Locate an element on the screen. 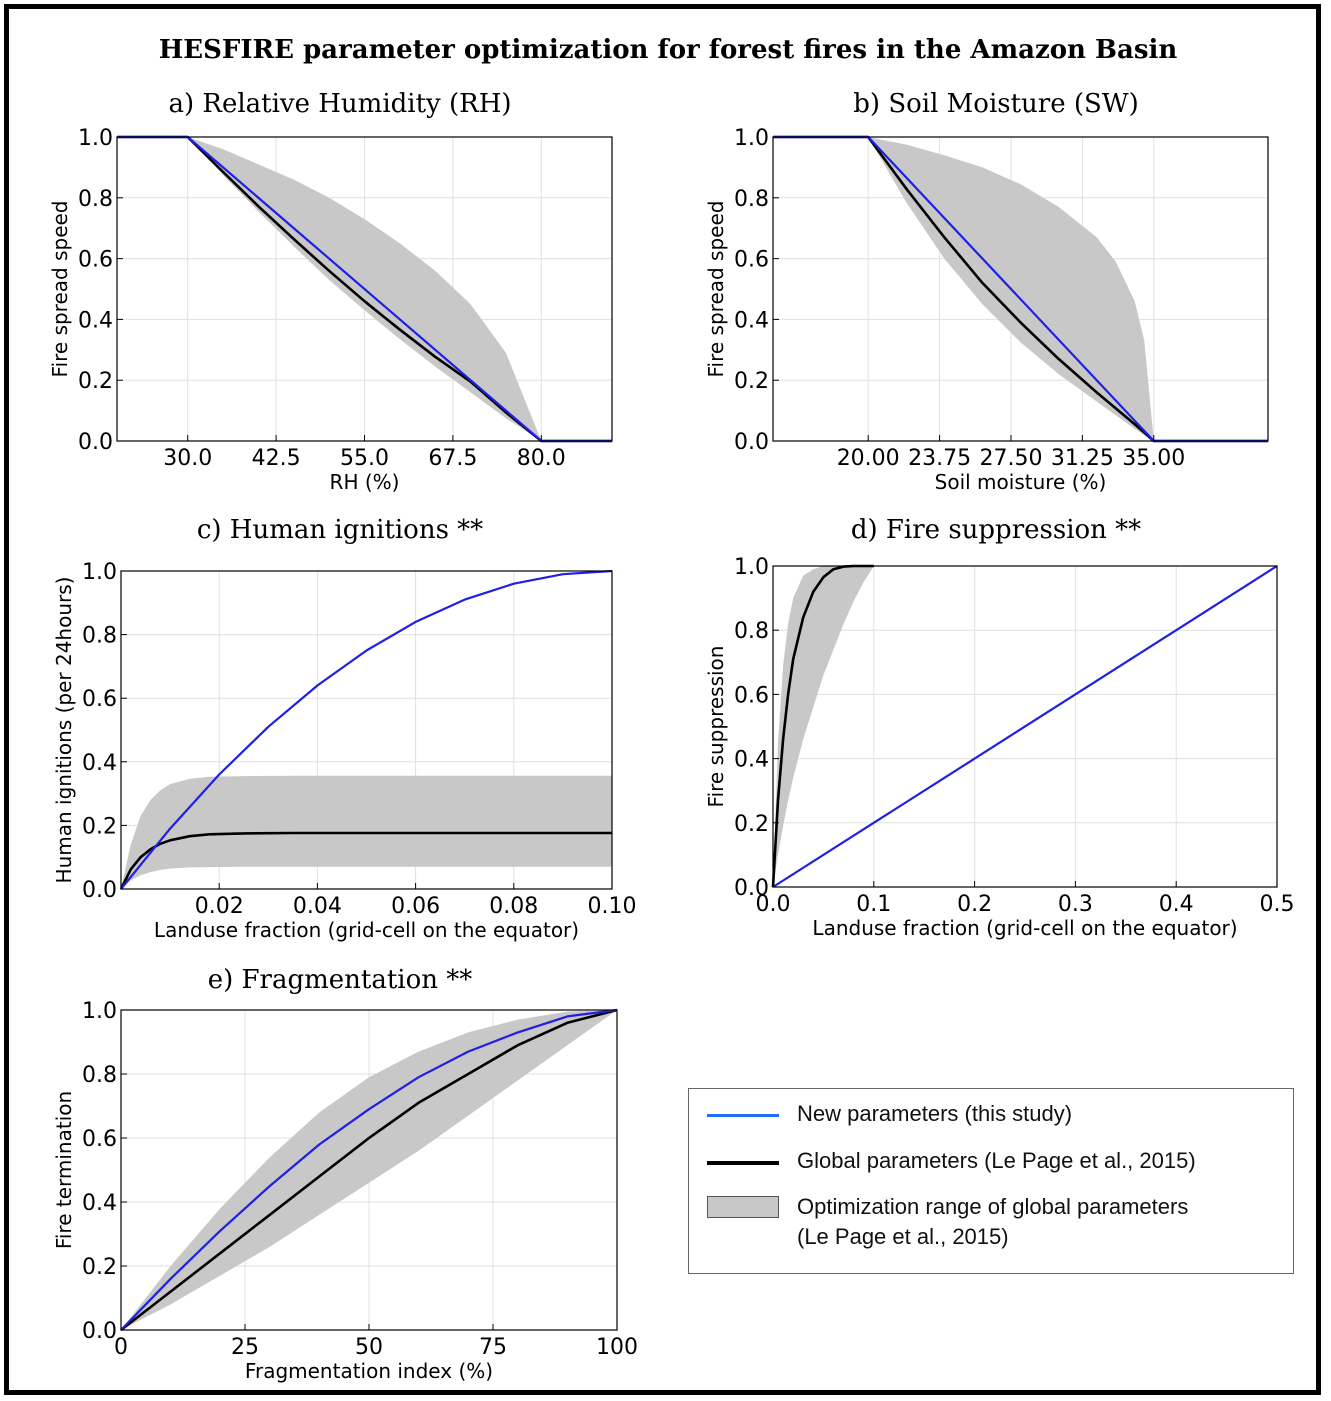 This screenshot has width=1331, height=1401. x-tick-label: 42.5 is located at coordinates (276, 458).